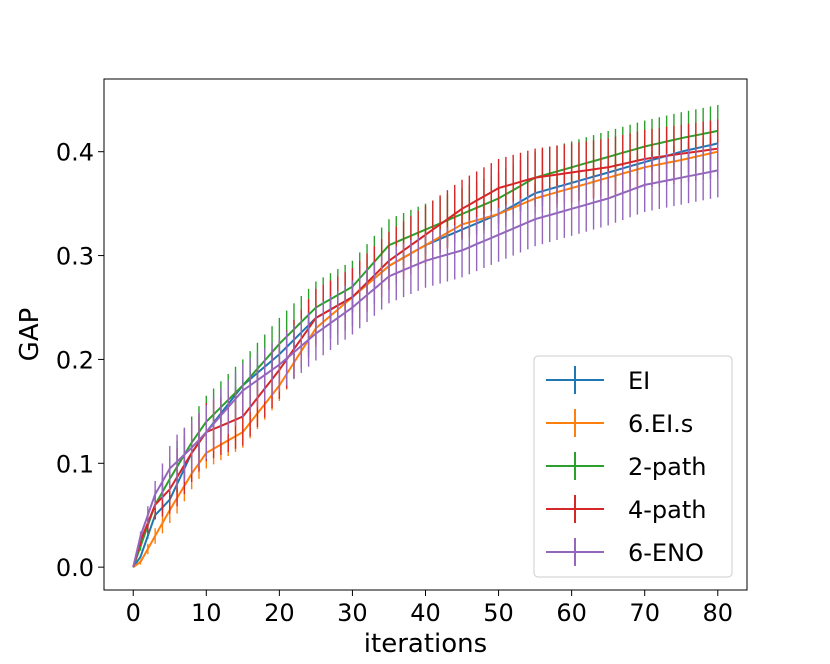  I want to click on x-tick-label: 50, so click(498, 613).